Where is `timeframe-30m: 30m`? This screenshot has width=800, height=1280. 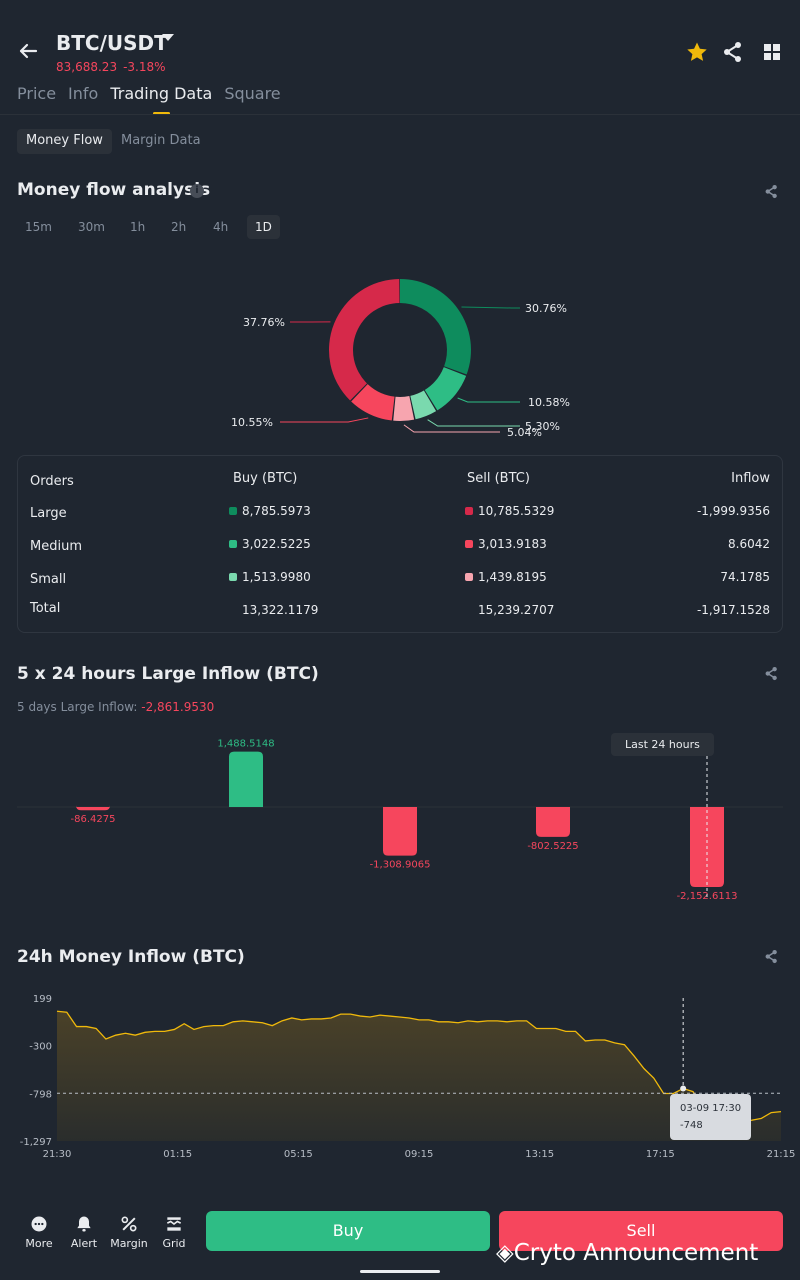 timeframe-30m: 30m is located at coordinates (91, 227).